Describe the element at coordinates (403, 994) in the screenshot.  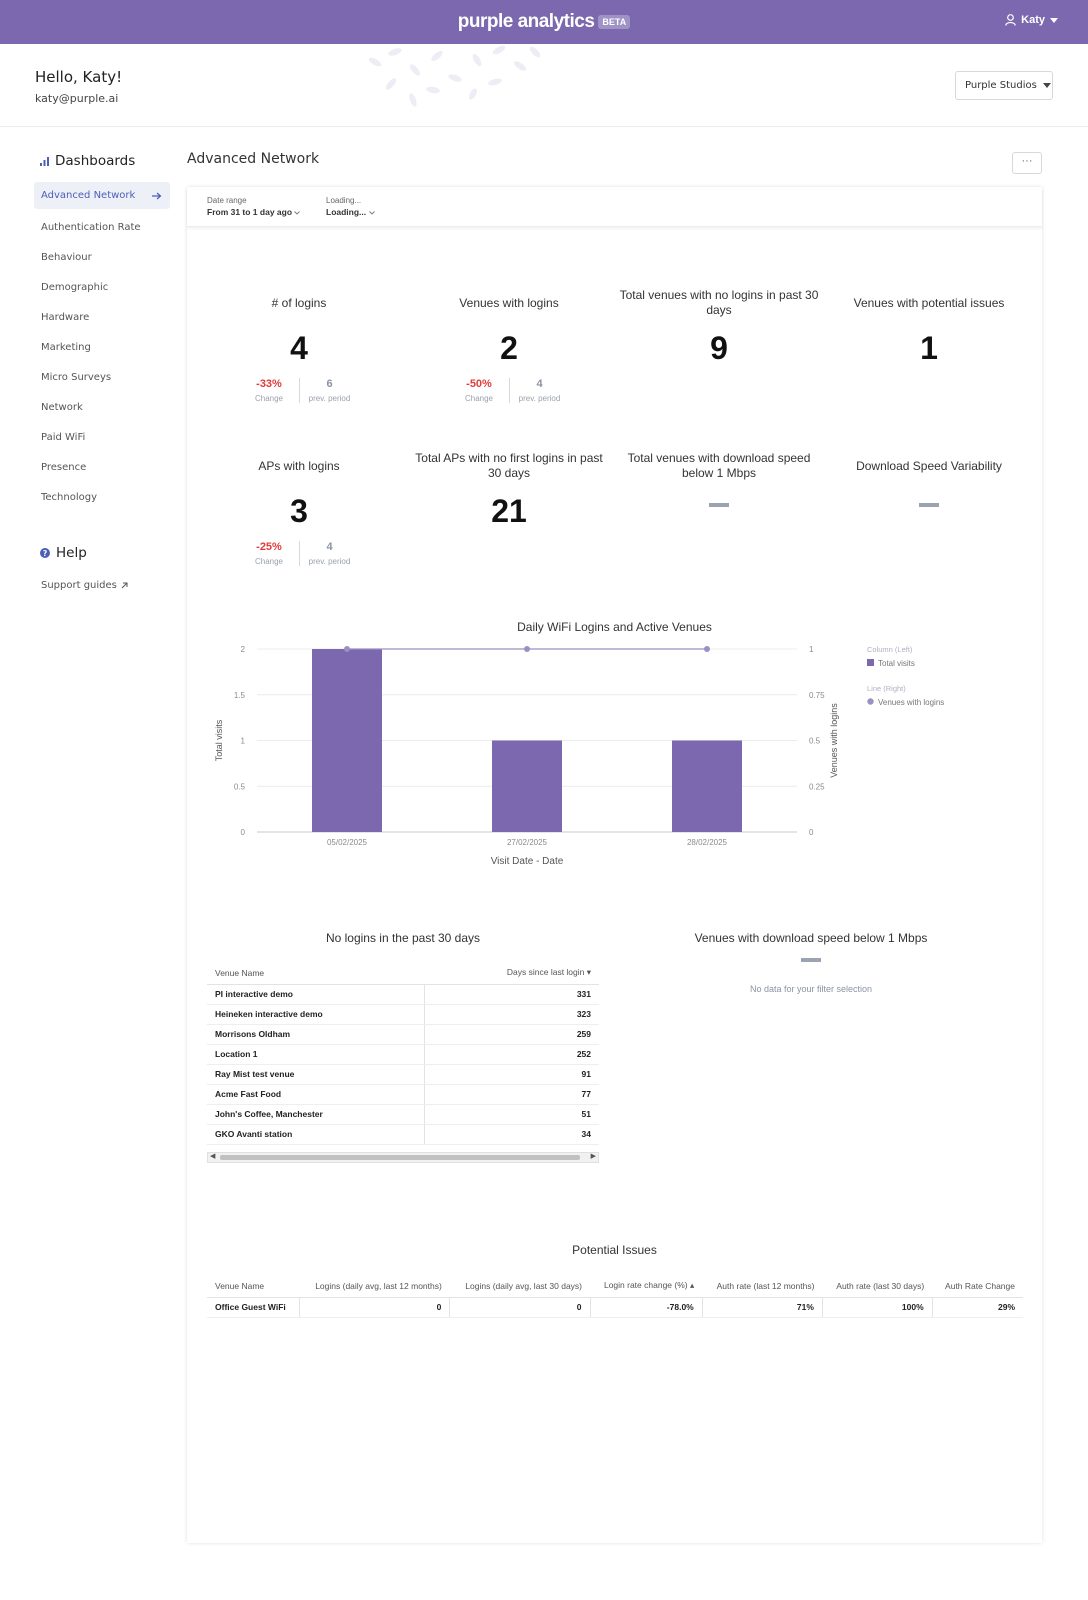
I see `table-row: PI interactive demo 331` at that location.